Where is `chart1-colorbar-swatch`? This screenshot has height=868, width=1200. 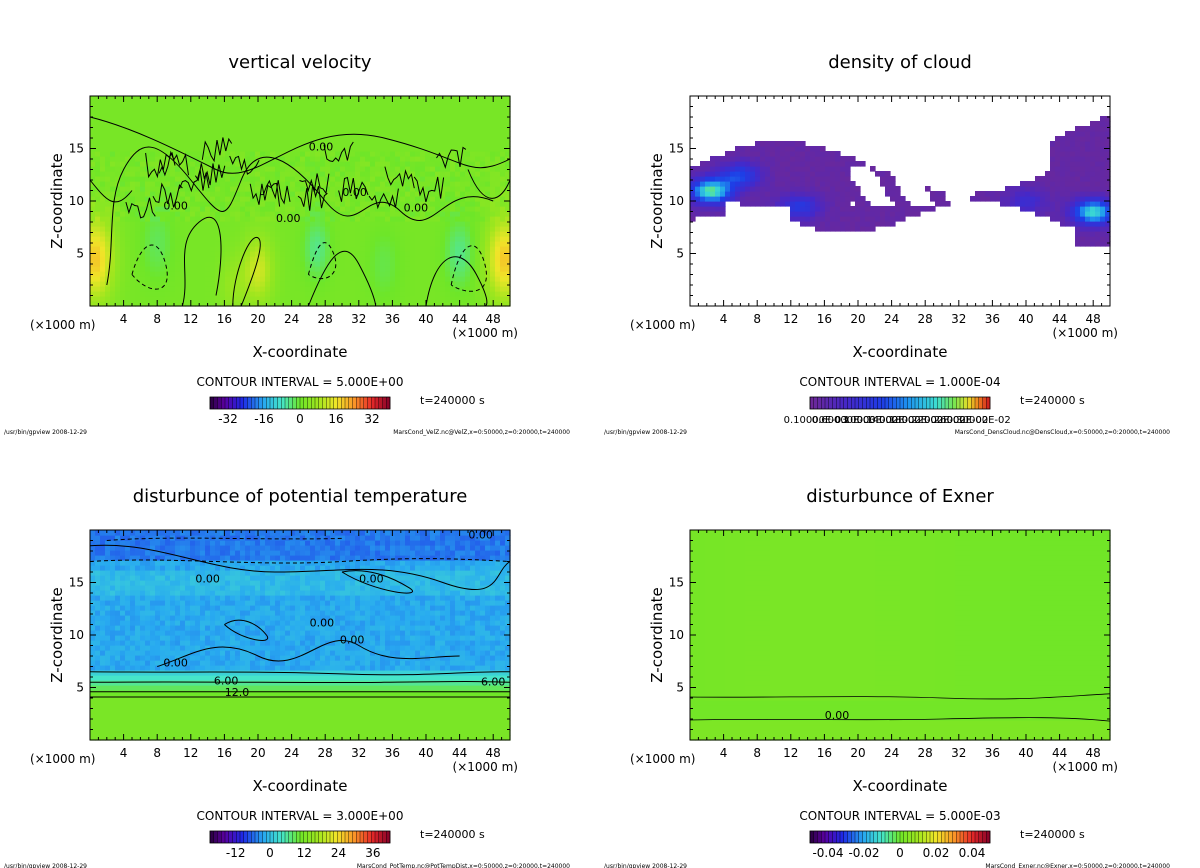
chart1-colorbar-swatch is located at coordinates (302, 403).